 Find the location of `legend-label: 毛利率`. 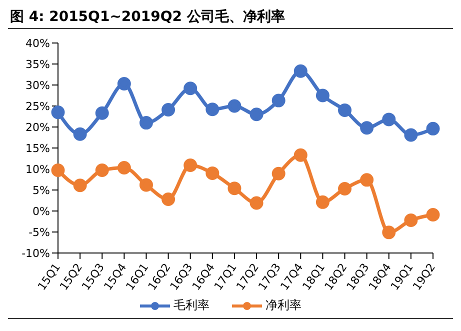

legend-label: 毛利率 is located at coordinates (192, 305).